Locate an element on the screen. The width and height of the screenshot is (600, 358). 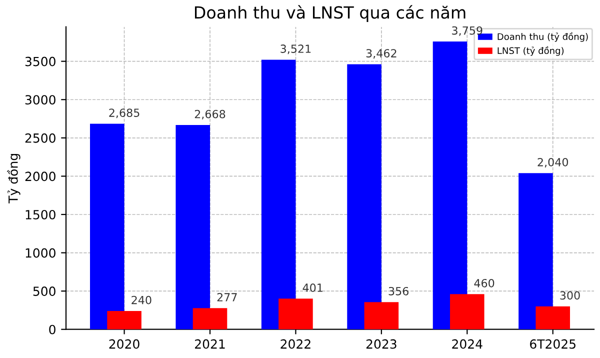
data-label: 240 is located at coordinates (142, 300).